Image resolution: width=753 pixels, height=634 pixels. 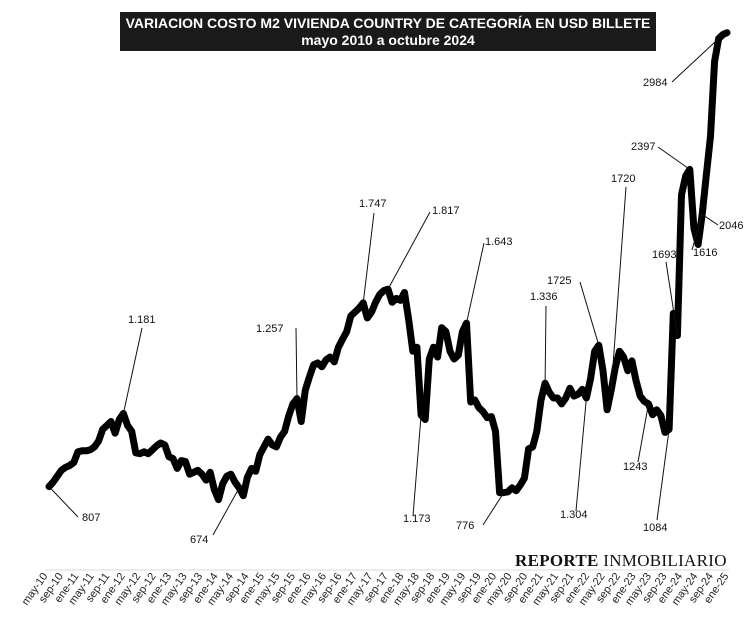 What do you see at coordinates (635, 467) in the screenshot?
I see `data-label: 1243` at bounding box center [635, 467].